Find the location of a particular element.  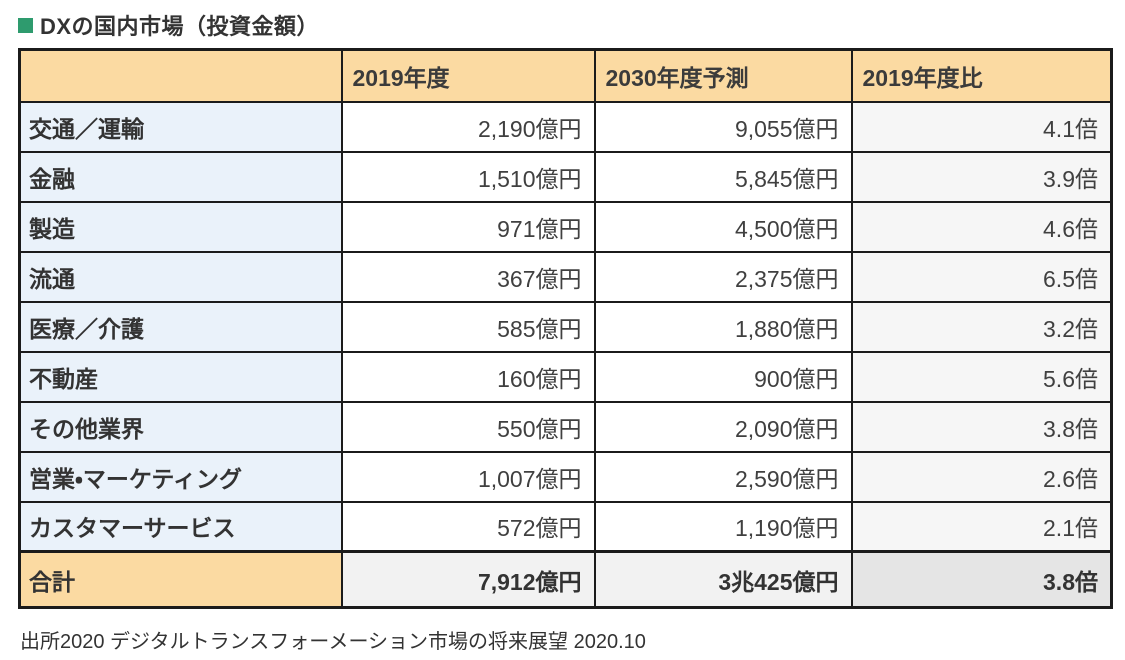

table-row: 医療／介護 585億円 1,880億円 3.2倍 is located at coordinates (565, 326).